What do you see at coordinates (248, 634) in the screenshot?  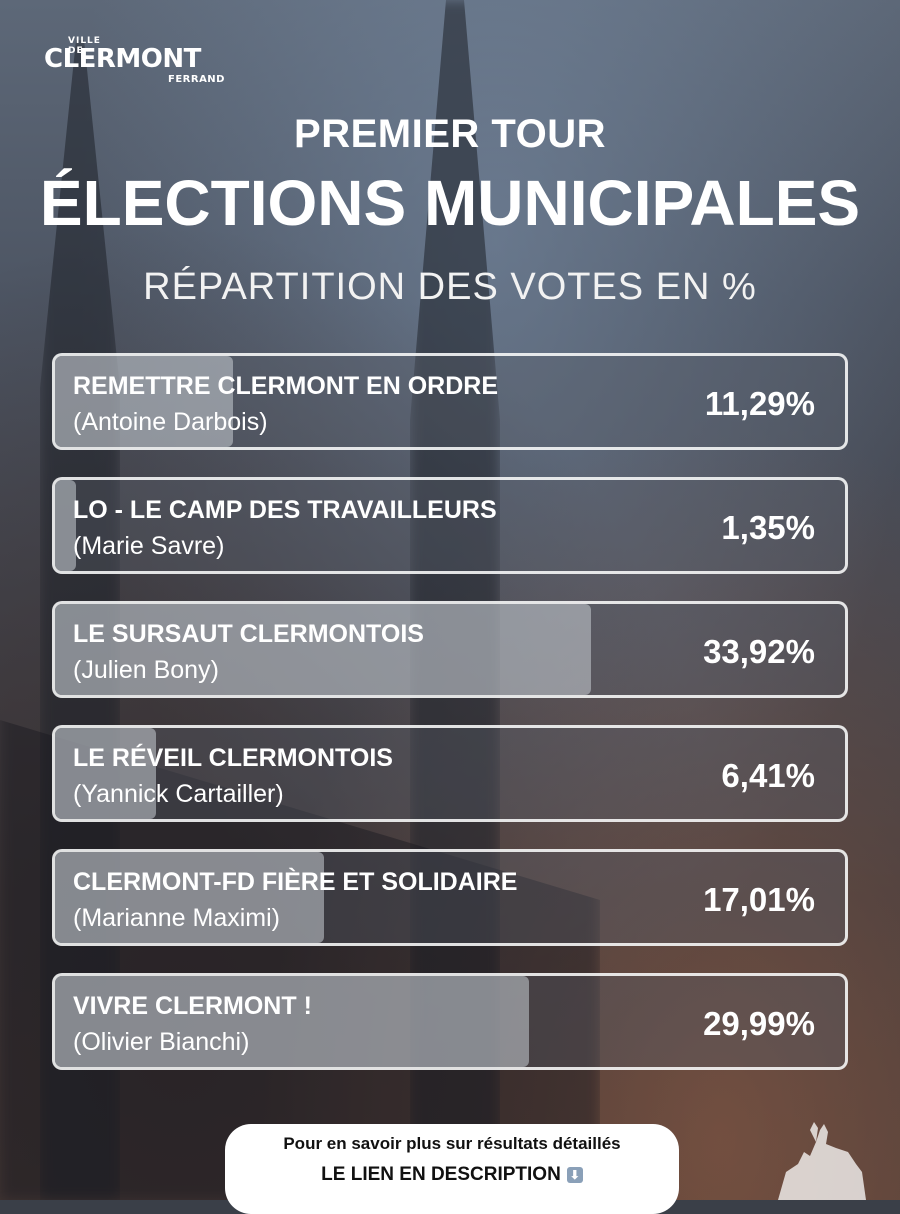 I see `party-name: LE SURSAUT CLERMONTOIS` at bounding box center [248, 634].